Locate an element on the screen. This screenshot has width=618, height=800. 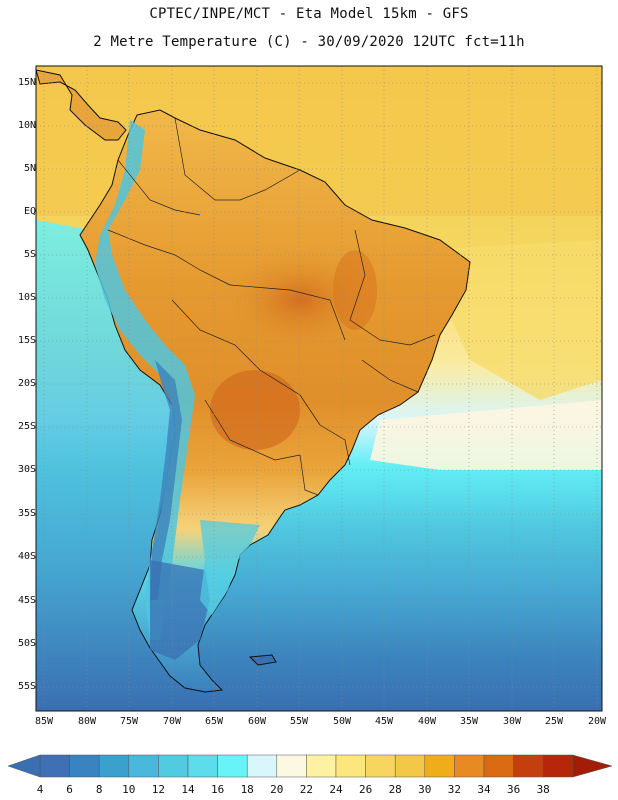
lat-label: 50S is located at coordinates (26, 643).